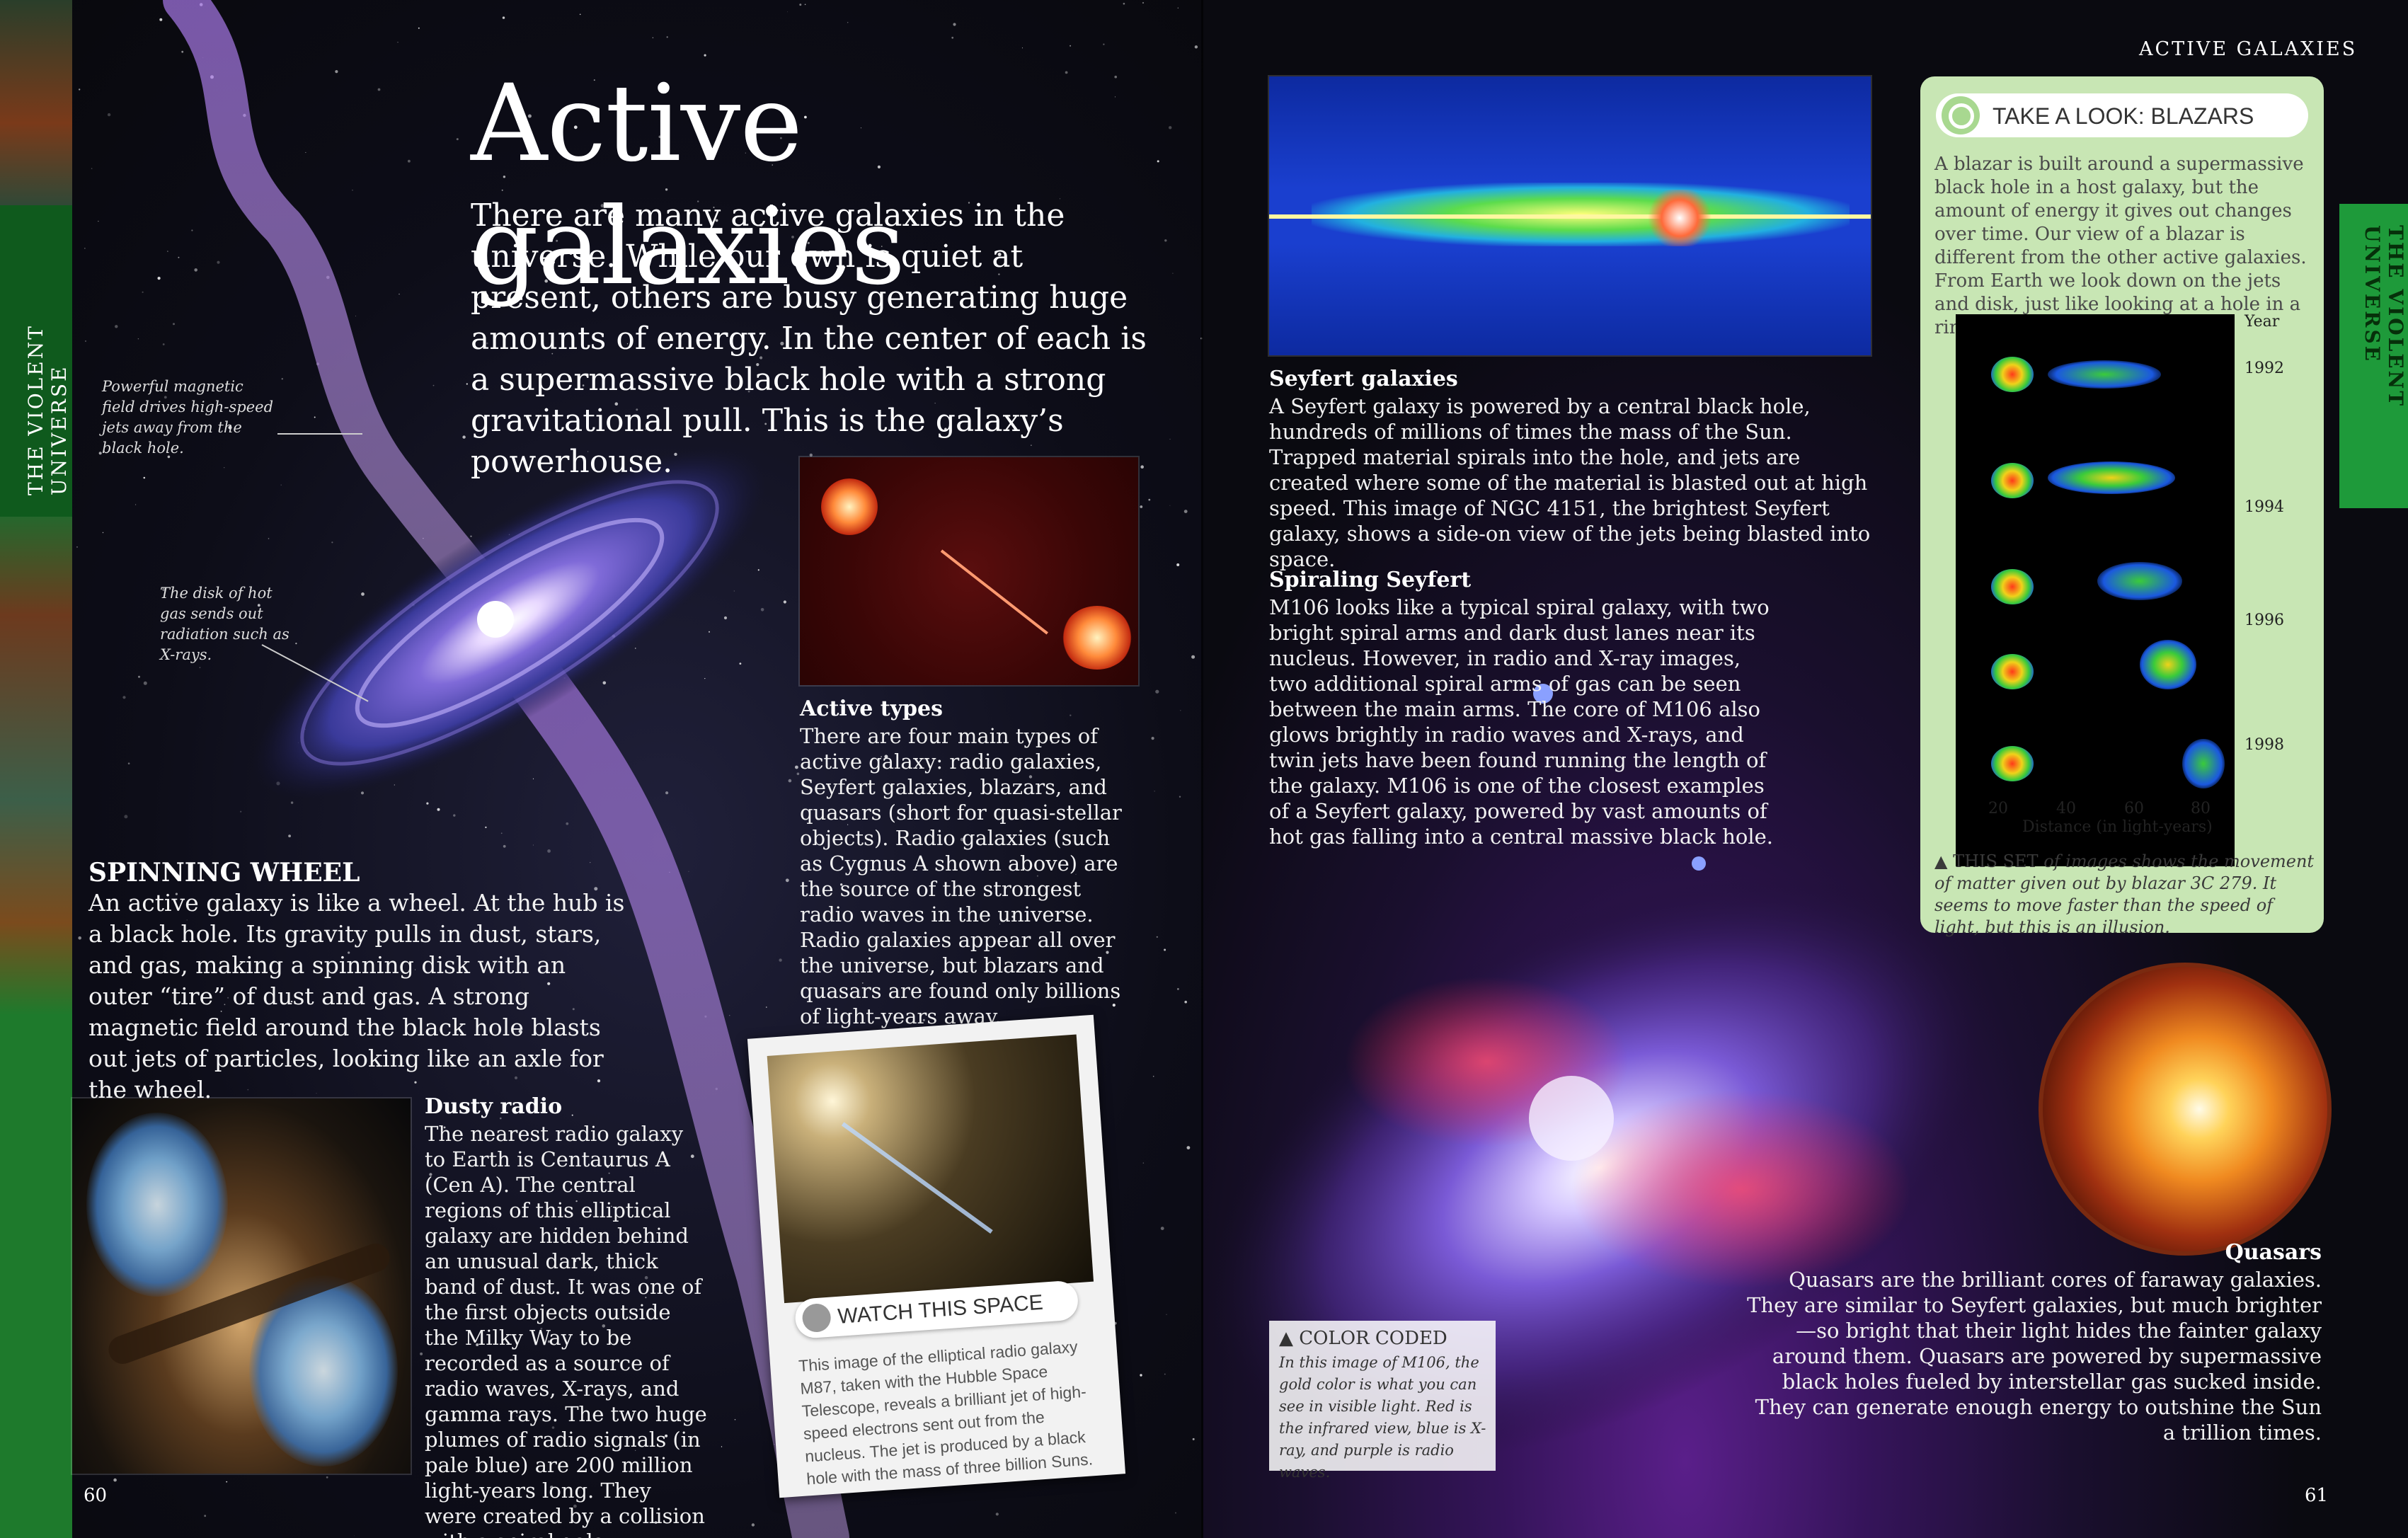 This screenshot has height=1538, width=2408. What do you see at coordinates (941, 1309) in the screenshot?
I see `watch-this-space-label: WATCH THIS SPACE` at bounding box center [941, 1309].